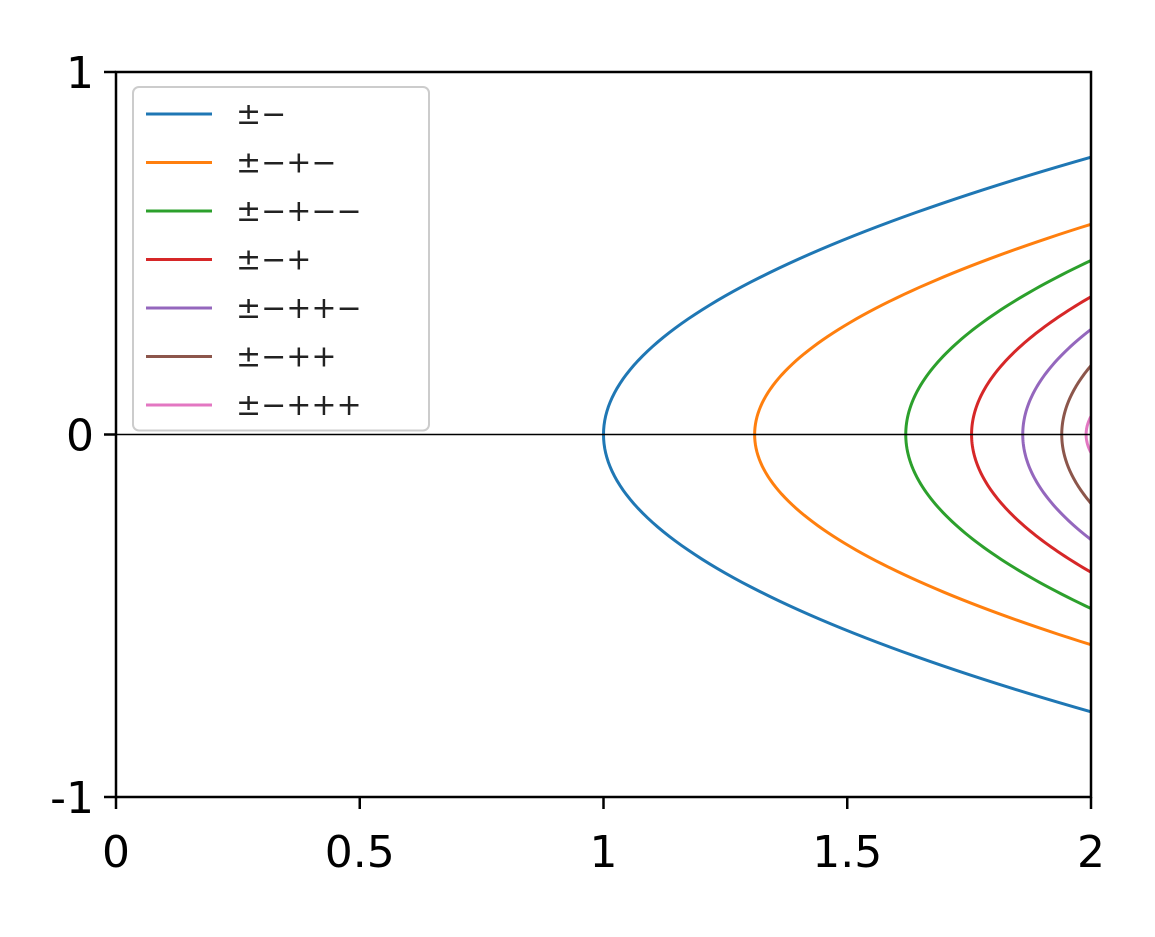  I want to click on legend-label: ±−+++, so click(299, 405).